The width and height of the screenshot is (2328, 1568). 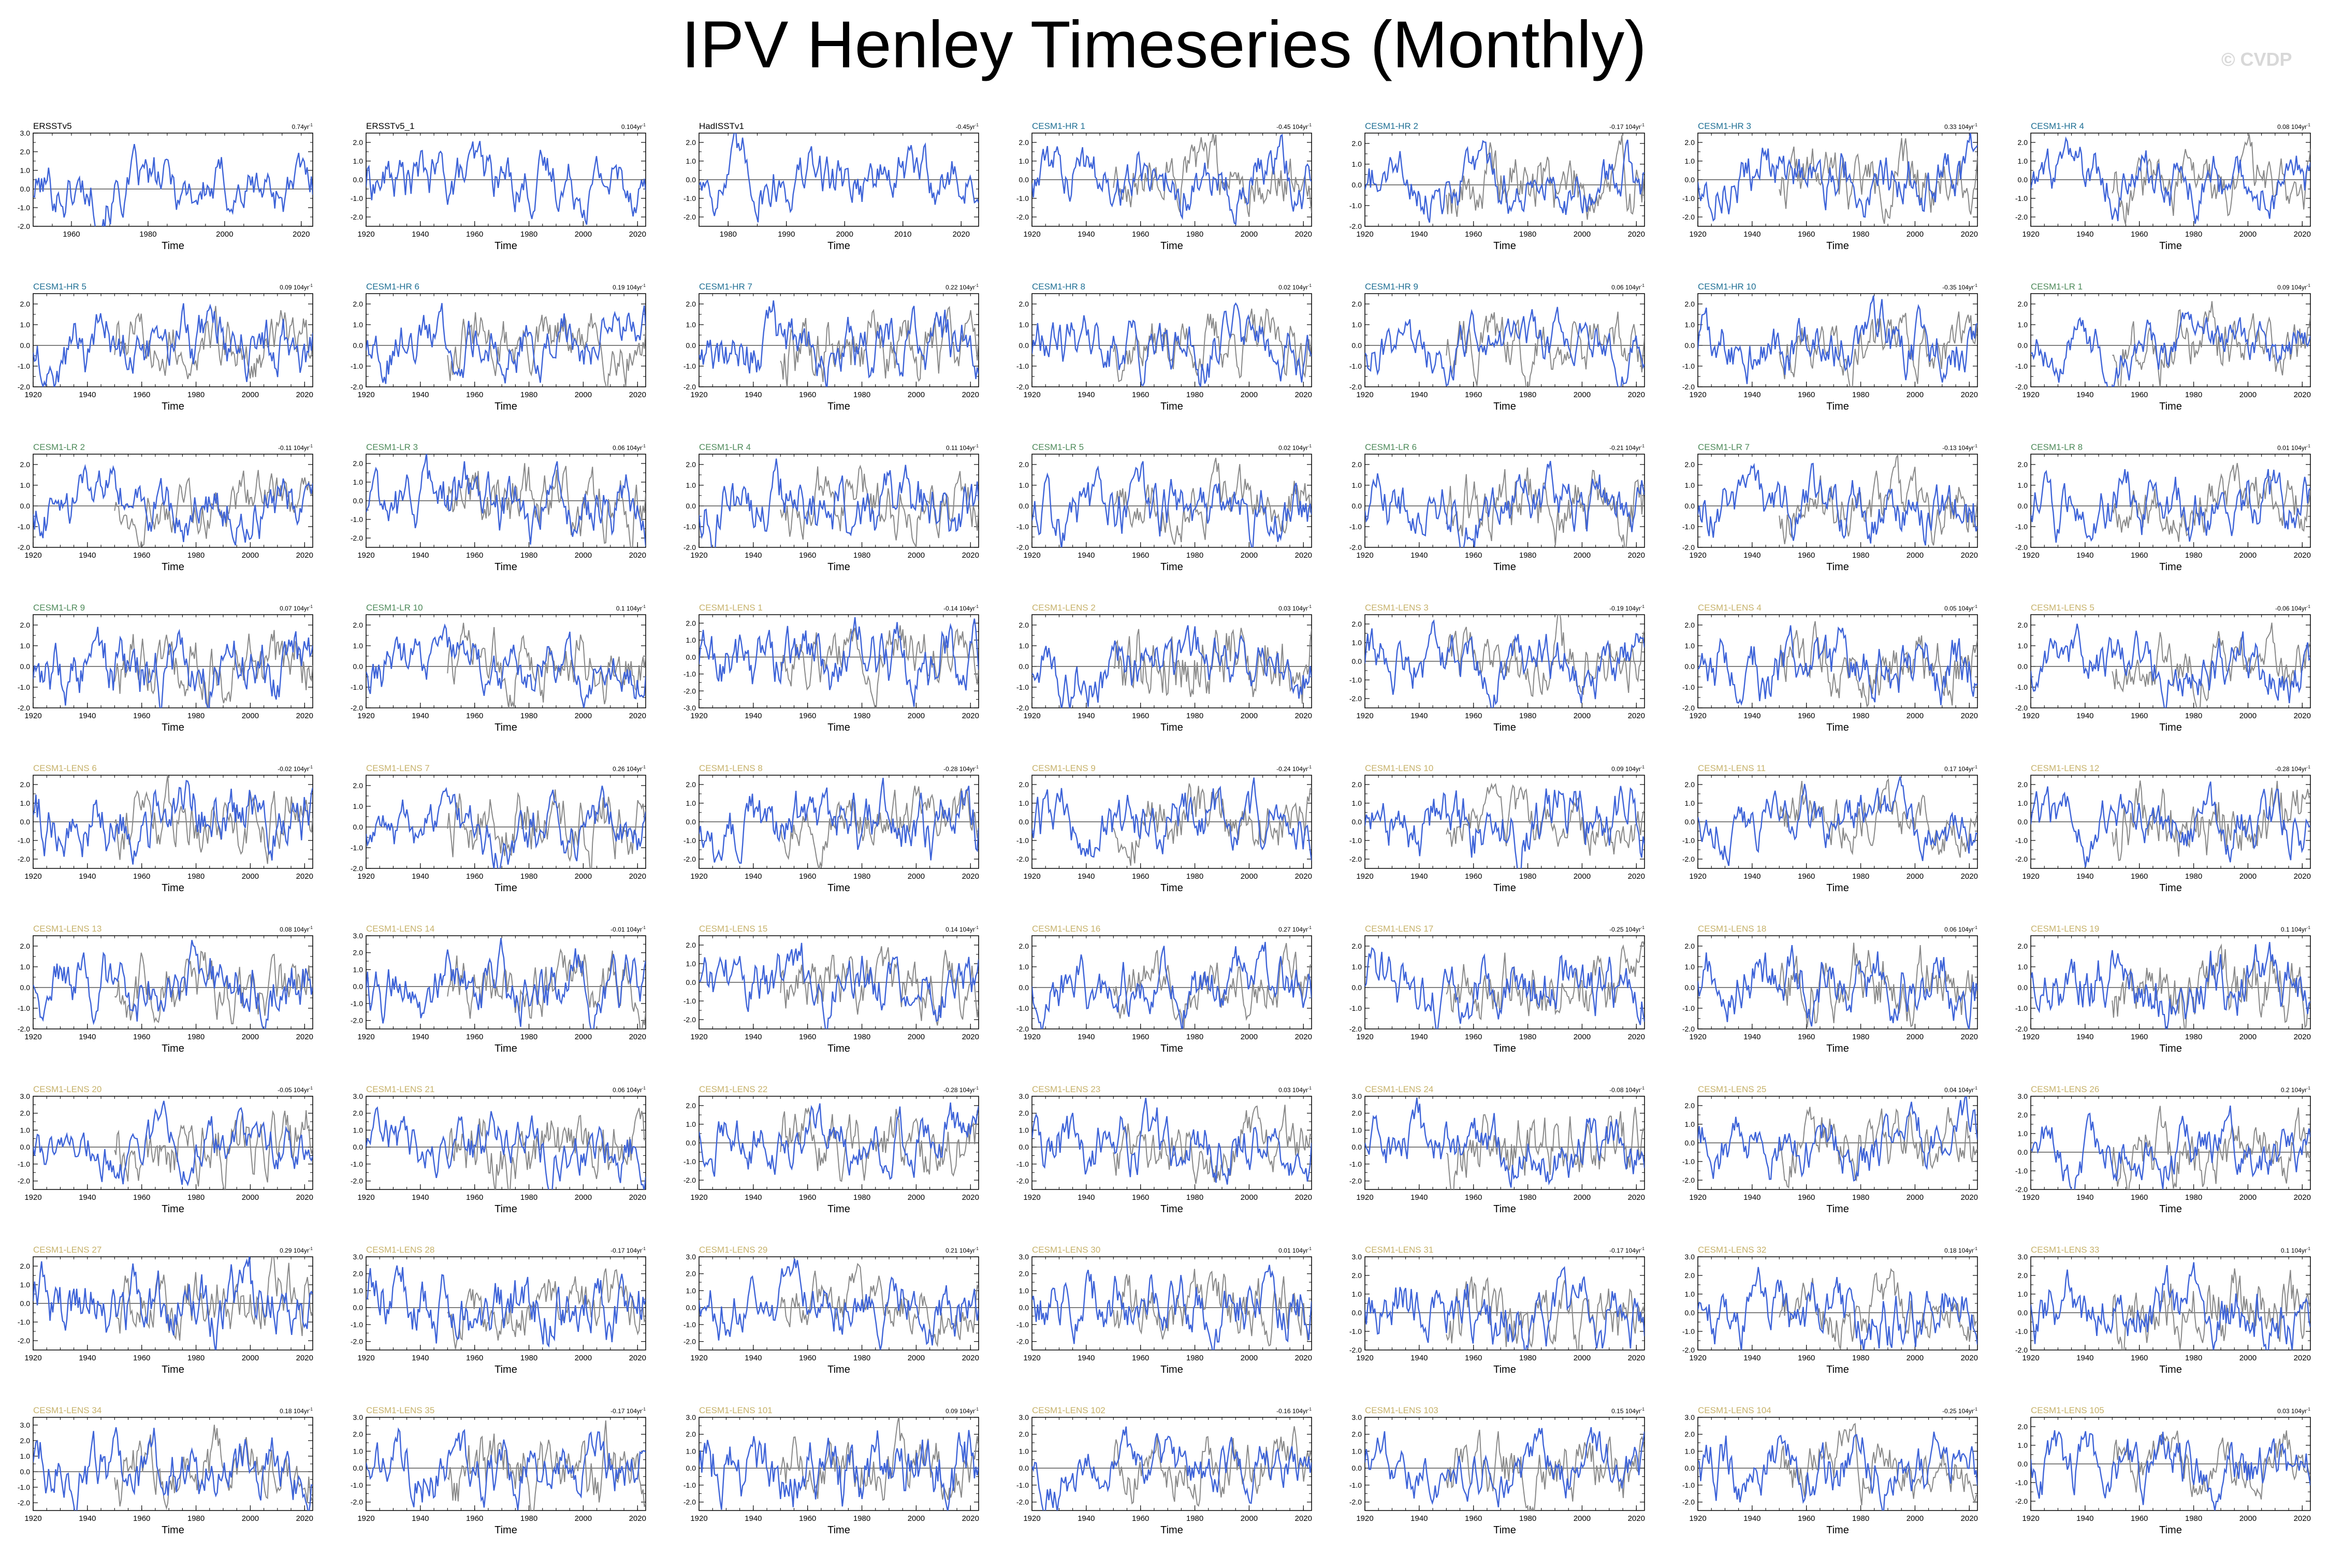 What do you see at coordinates (1294, 769) in the screenshot?
I see `panel-trend: -0.24 104yr-1` at bounding box center [1294, 769].